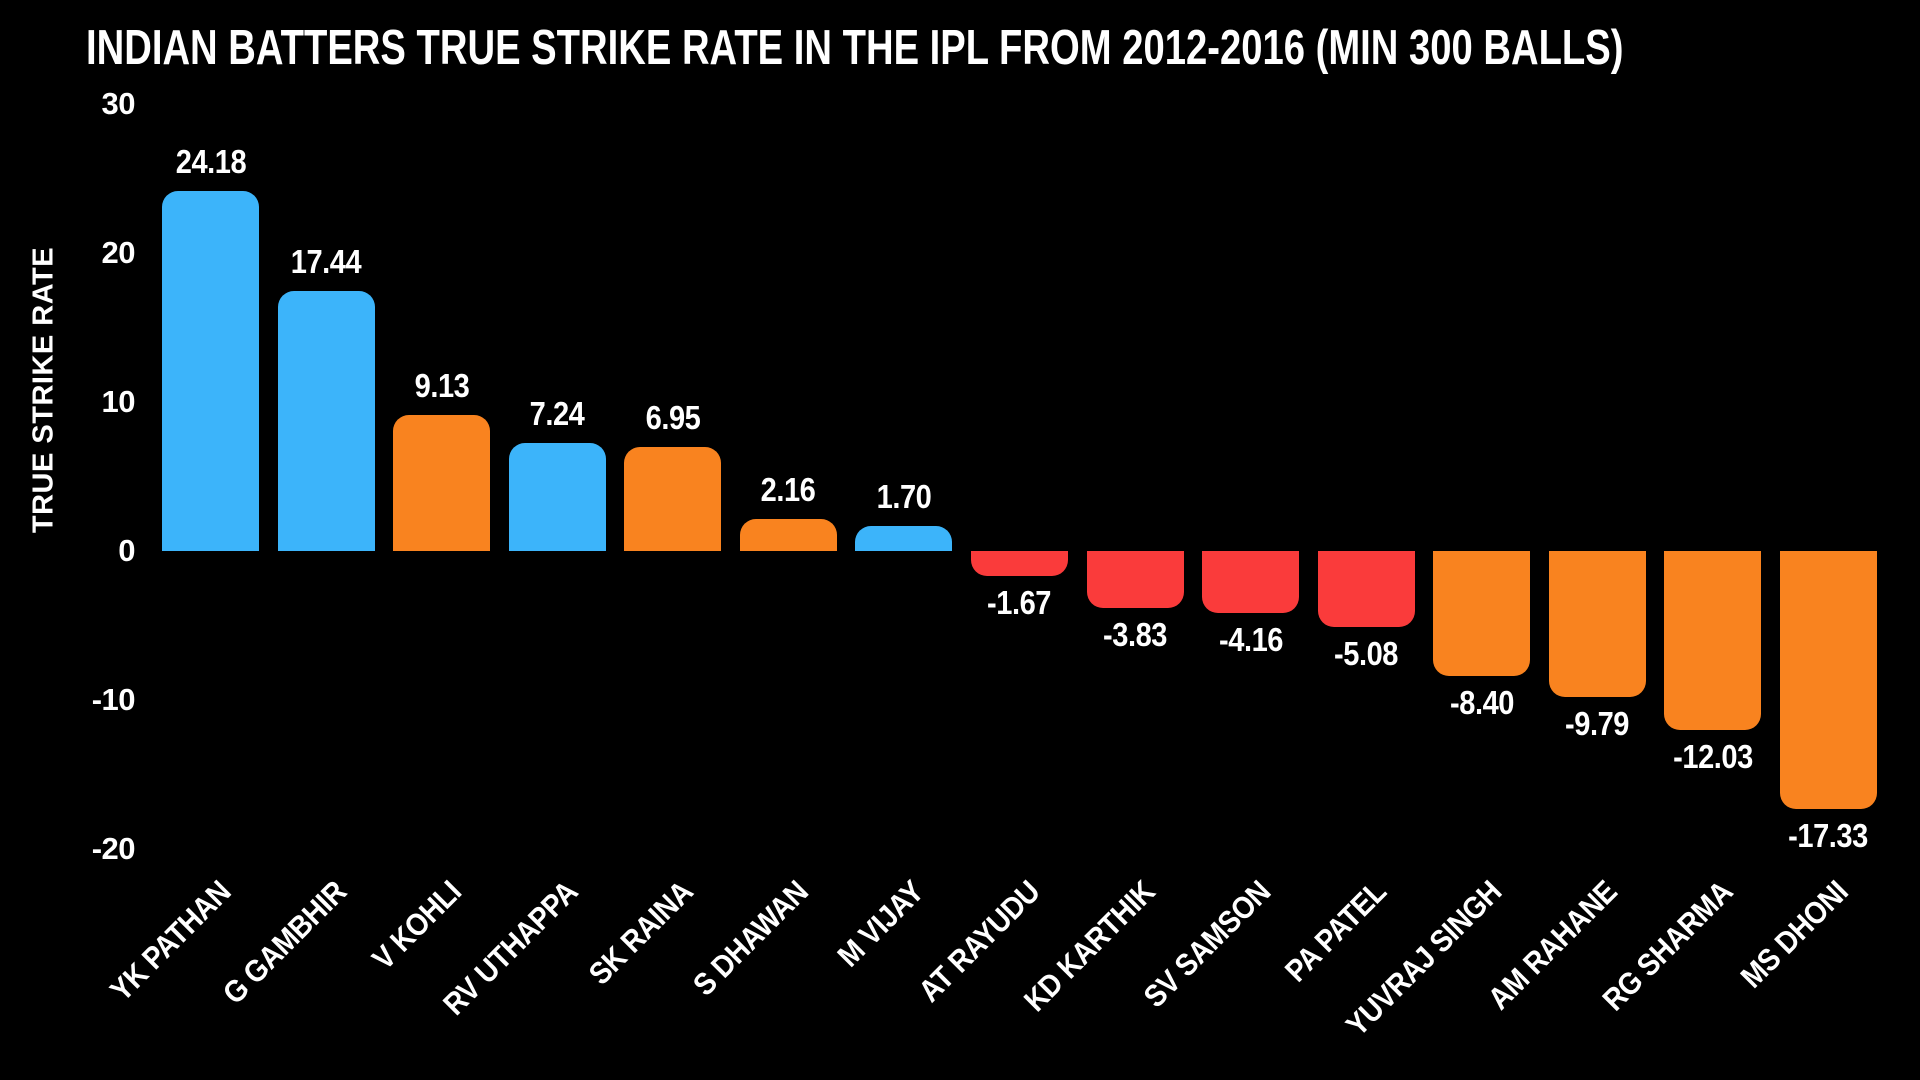  I want to click on y-tick-label: -10, so click(113, 699).